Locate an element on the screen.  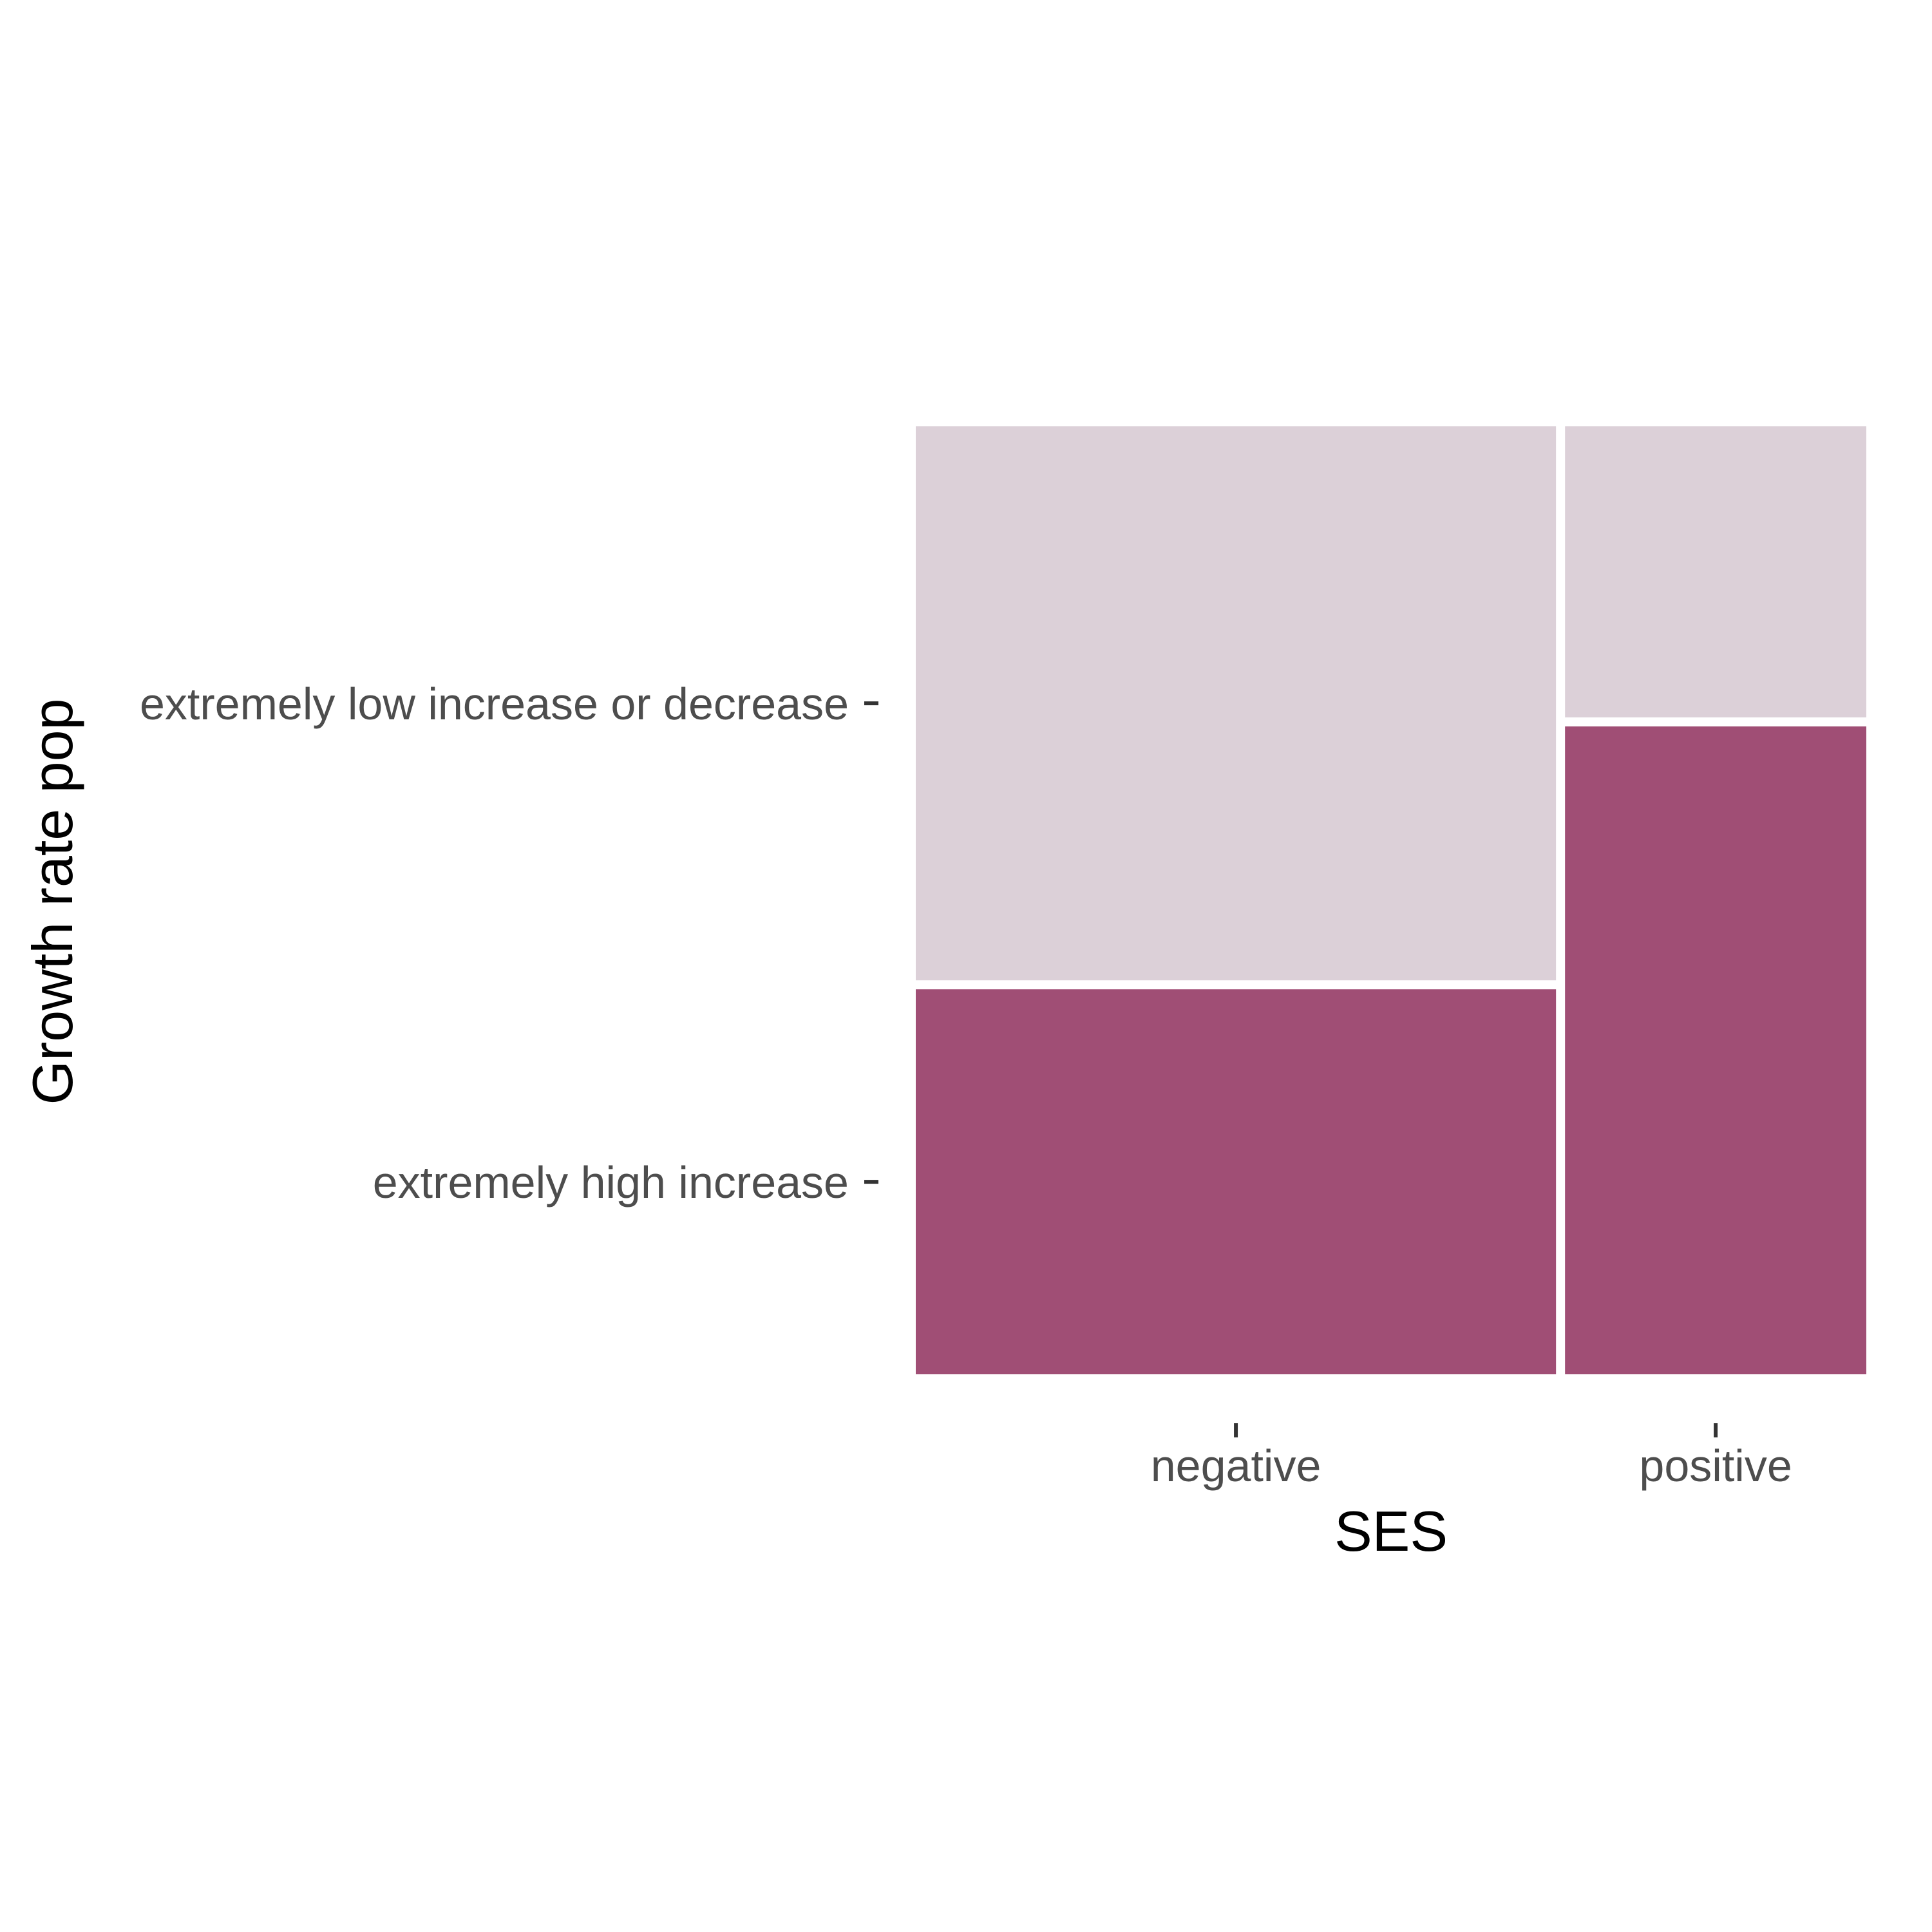
mosaic-cell-negative-extremely-high-increase is located at coordinates (1236, 1181).